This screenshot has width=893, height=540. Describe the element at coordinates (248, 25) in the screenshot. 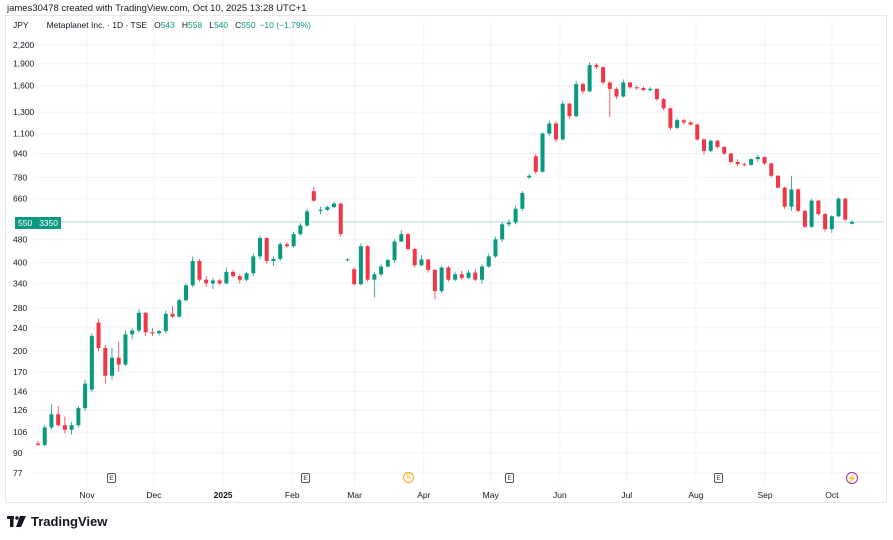

I see `close-value: 550` at that location.